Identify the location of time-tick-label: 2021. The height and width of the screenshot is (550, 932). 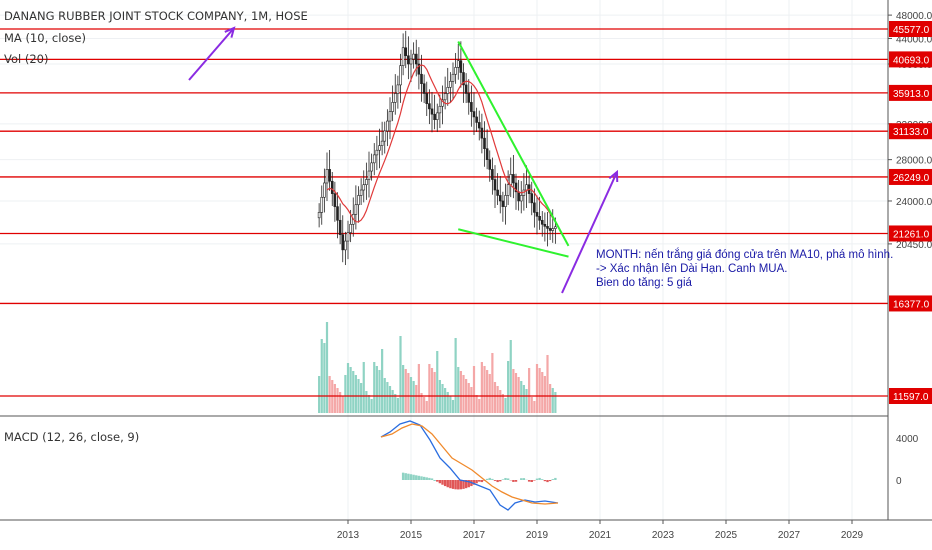
(600, 535).